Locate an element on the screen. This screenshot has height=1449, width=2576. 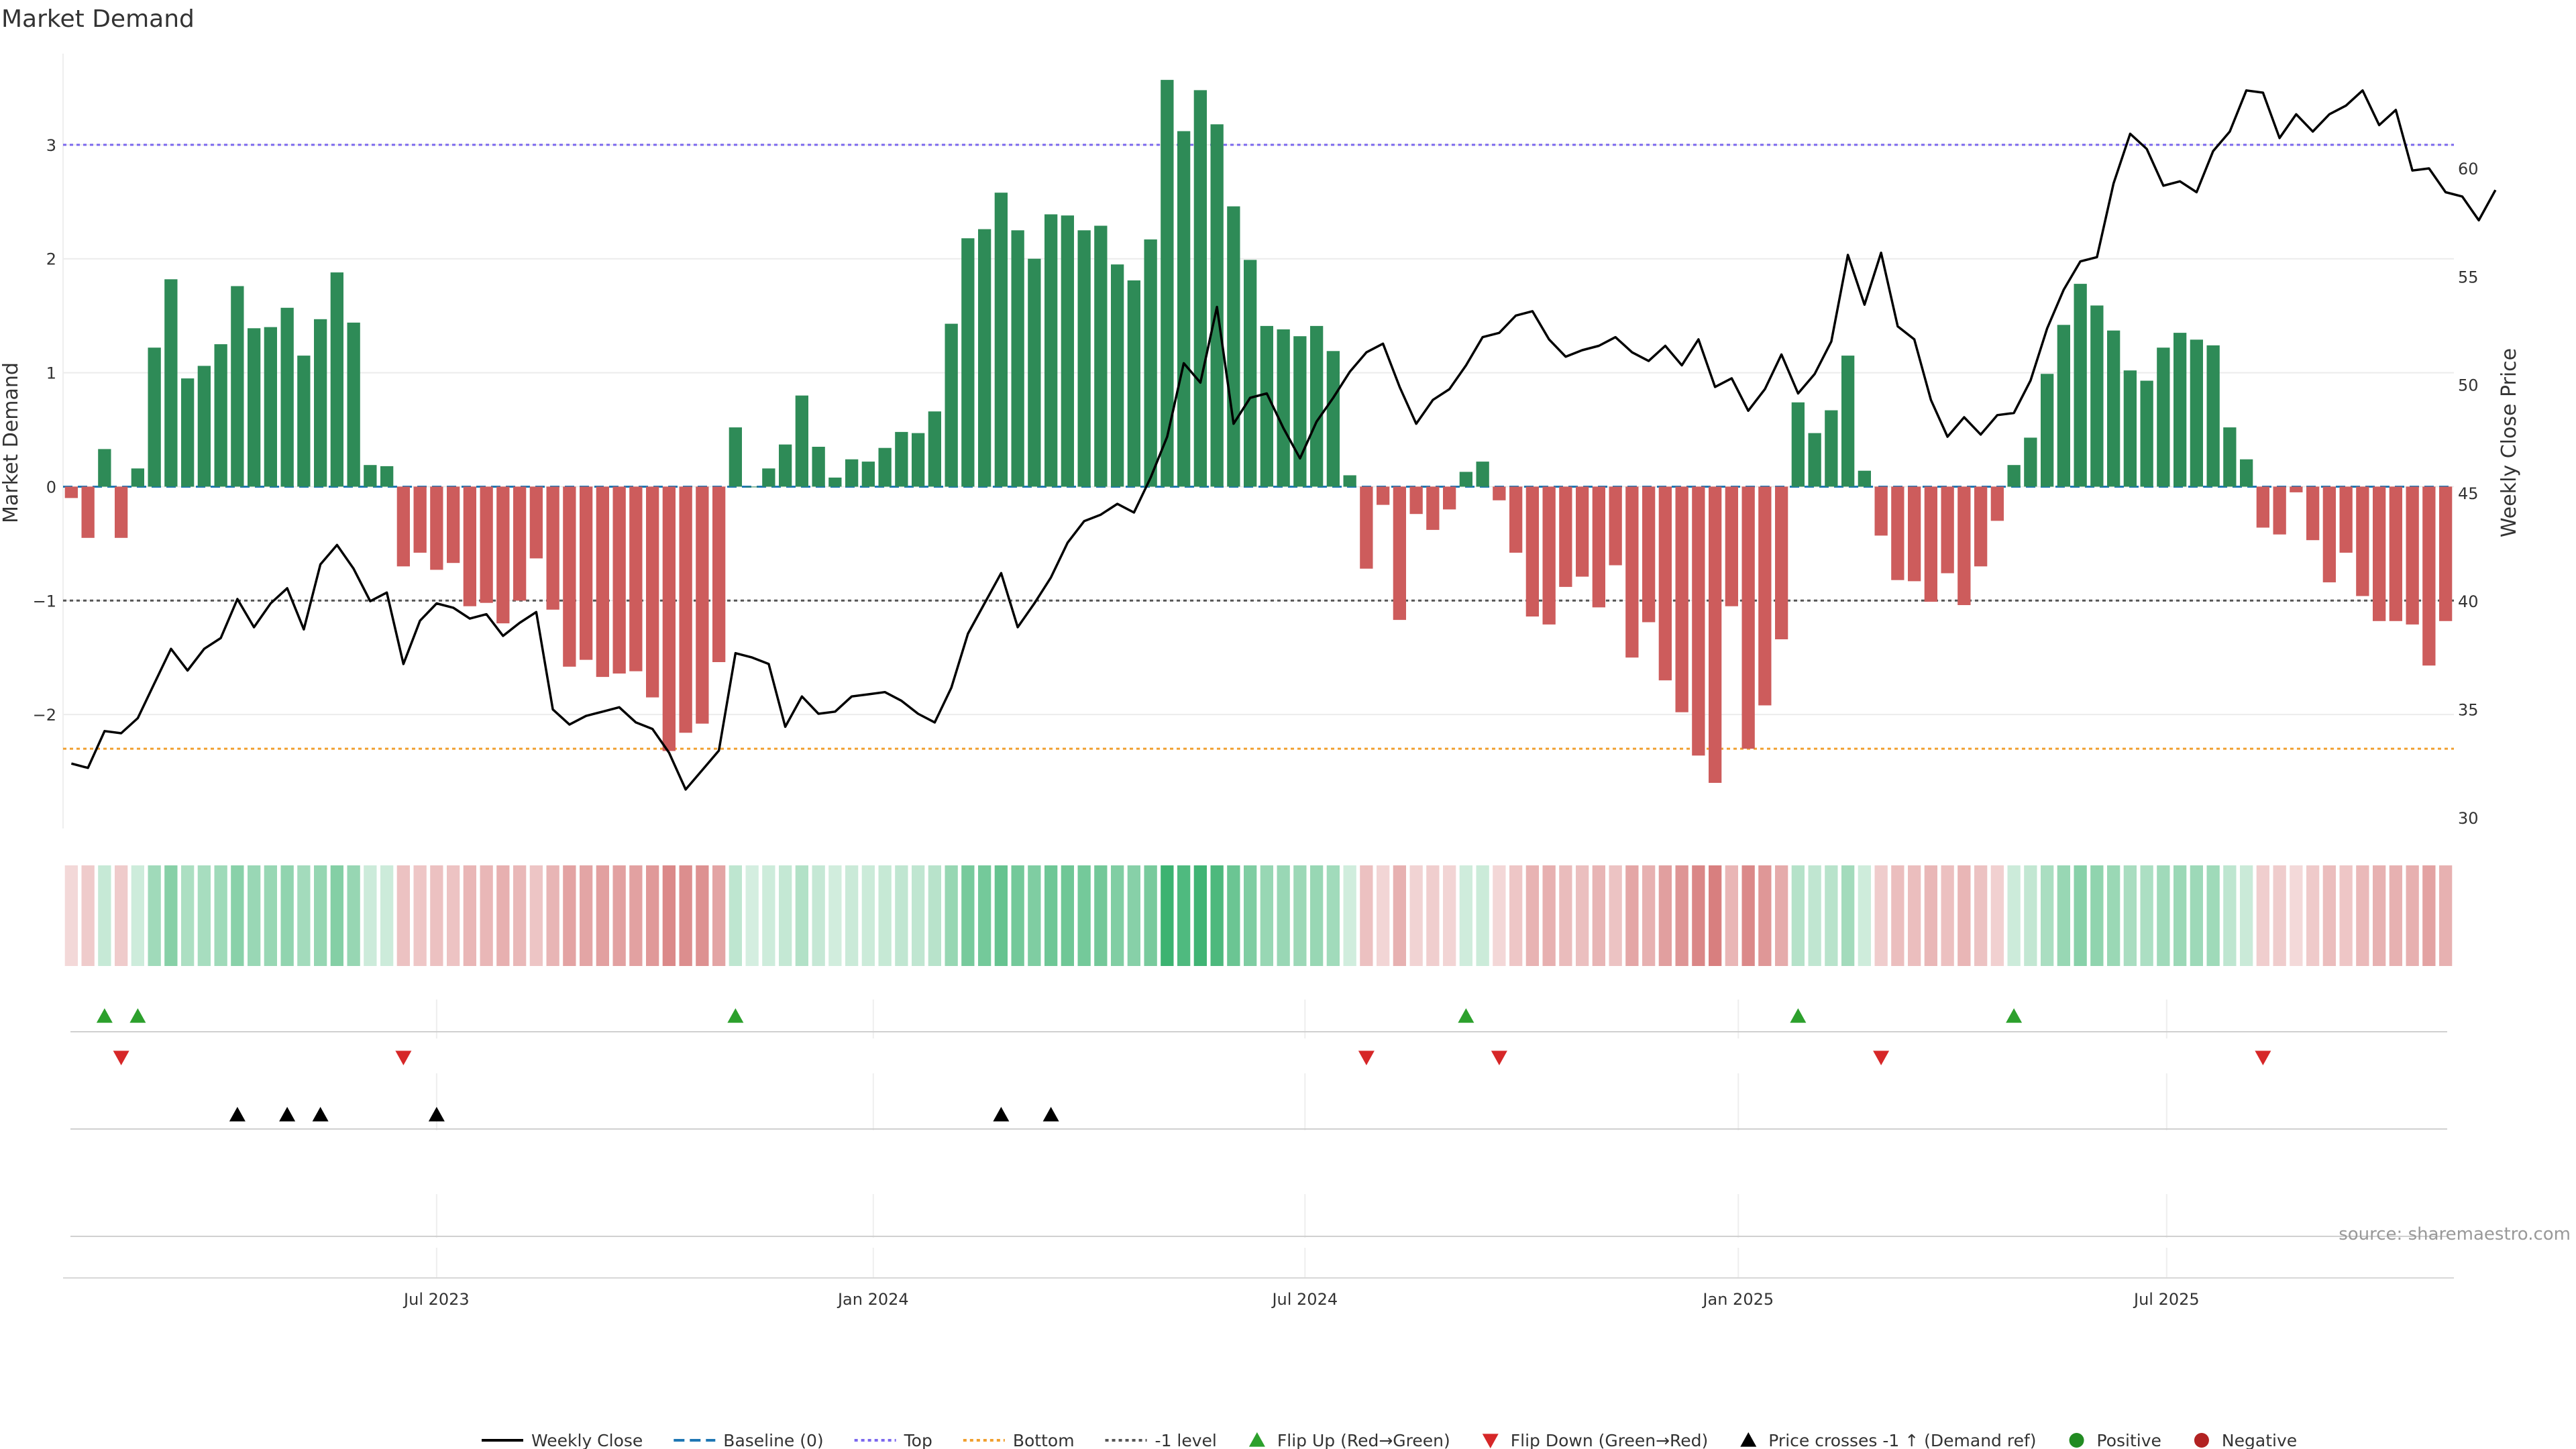
y-tick-right-label: 30 is located at coordinates (2468, 818).